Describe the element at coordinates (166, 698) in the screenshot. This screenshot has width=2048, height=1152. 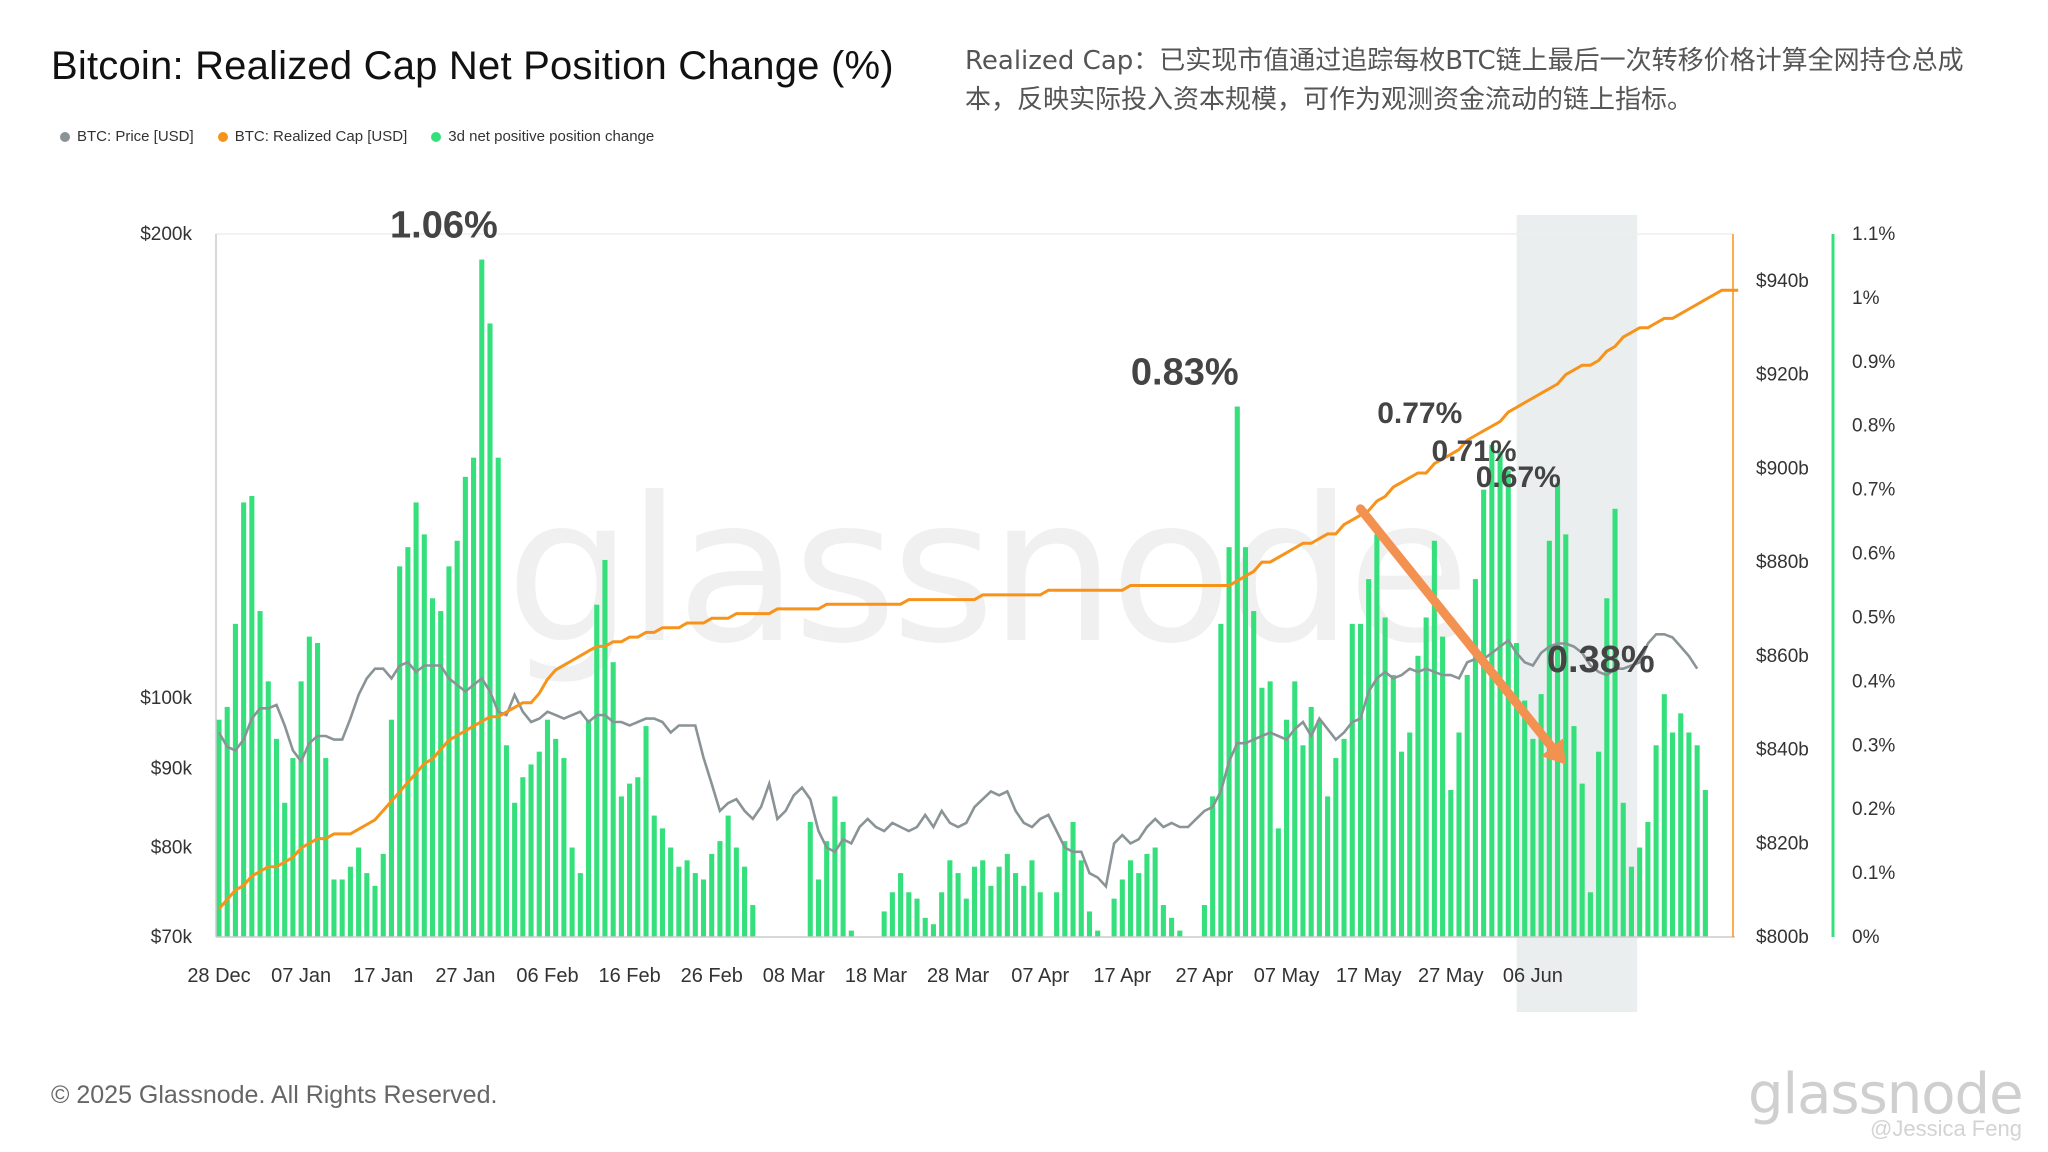
I see `y-left-tick-label: $100k` at that location.